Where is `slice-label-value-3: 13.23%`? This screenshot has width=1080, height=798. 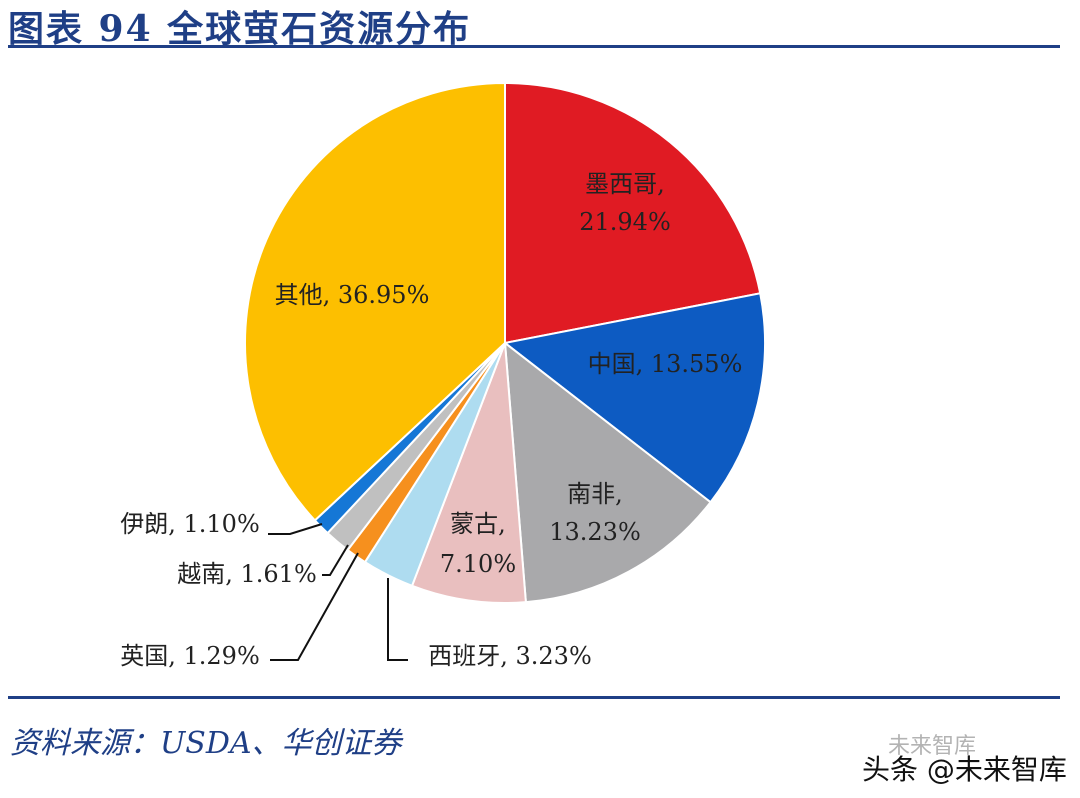 slice-label-value-3: 13.23% is located at coordinates (595, 532).